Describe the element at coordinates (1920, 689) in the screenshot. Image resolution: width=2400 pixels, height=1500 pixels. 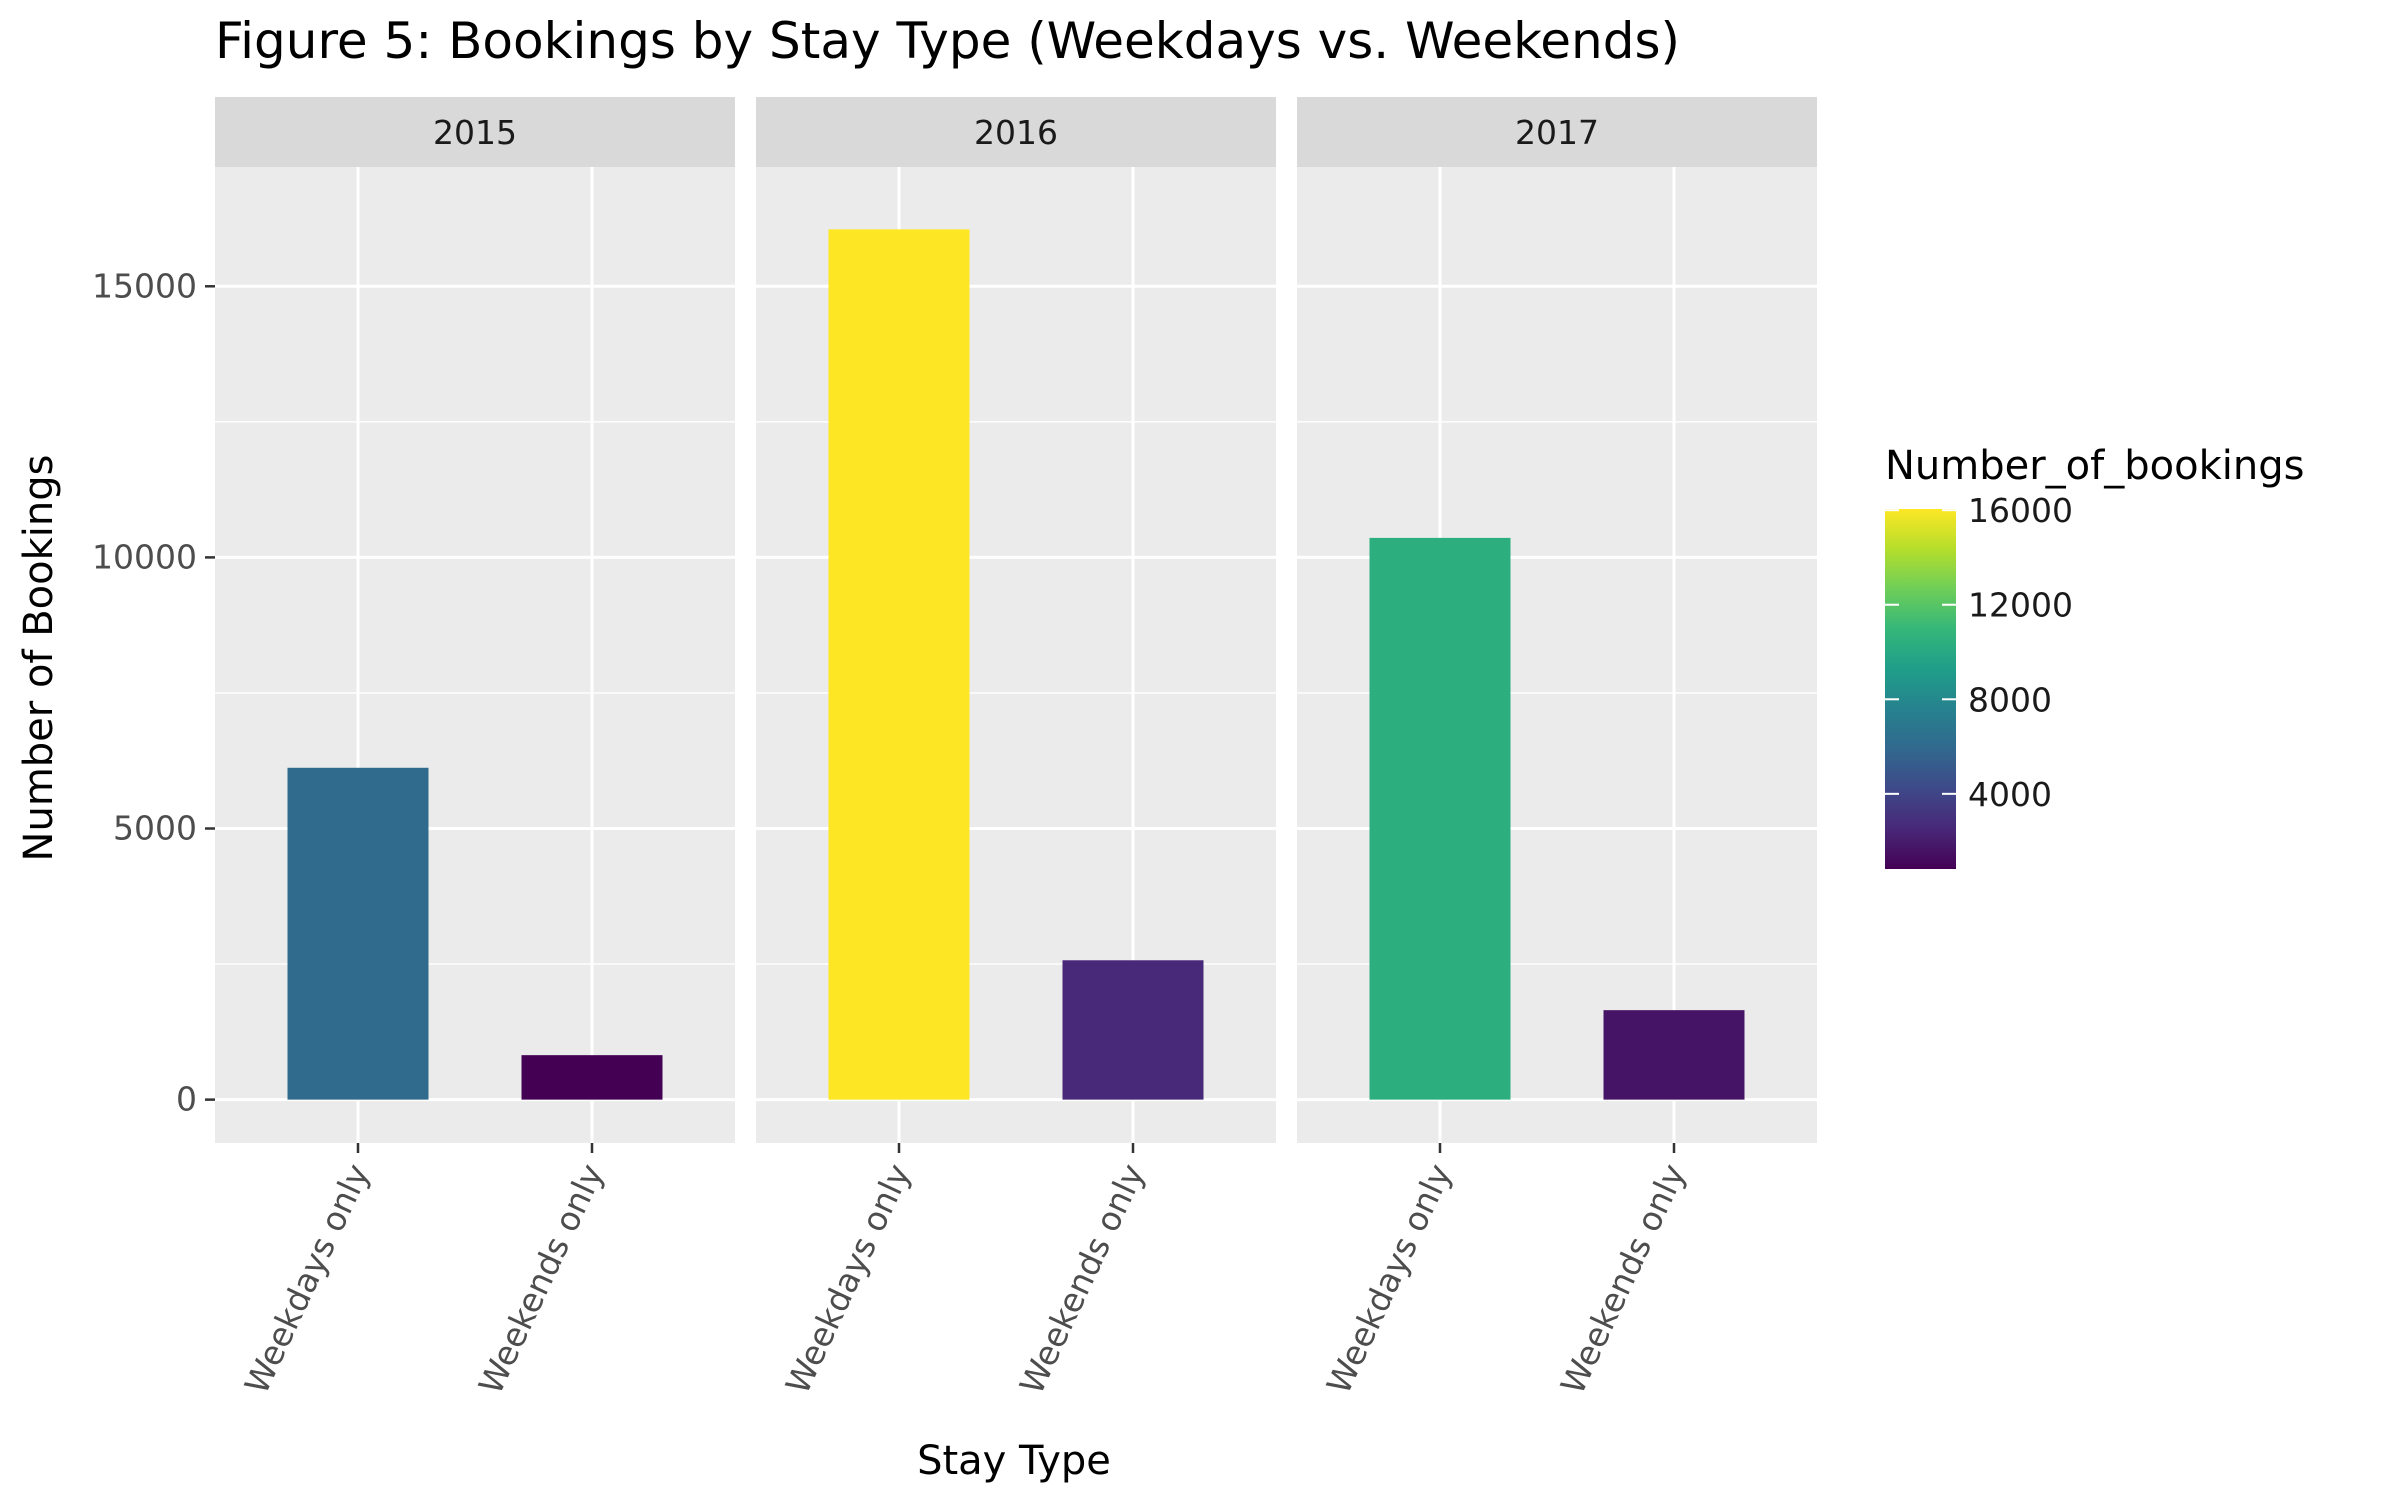
I see `legend-colorbar` at that location.